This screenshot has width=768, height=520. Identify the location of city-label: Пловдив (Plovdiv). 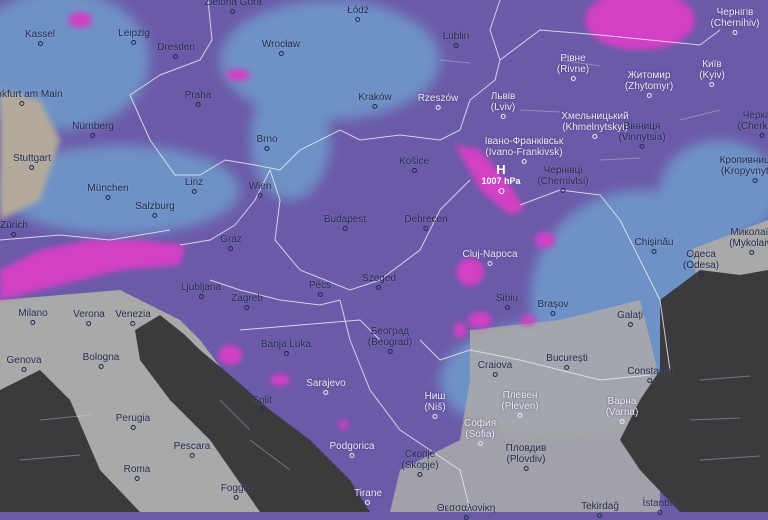
(526, 457).